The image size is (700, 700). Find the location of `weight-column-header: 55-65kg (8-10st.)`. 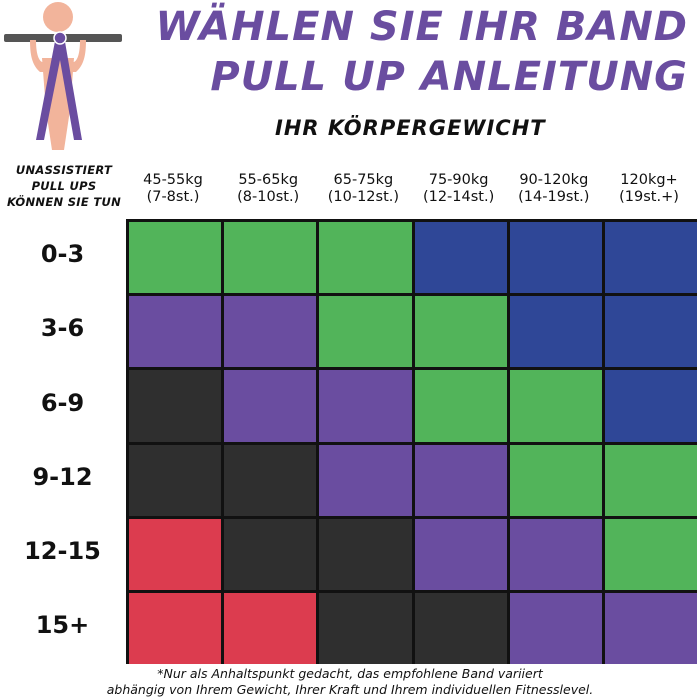

weight-column-header: 55-65kg (8-10st.) is located at coordinates (268, 189).